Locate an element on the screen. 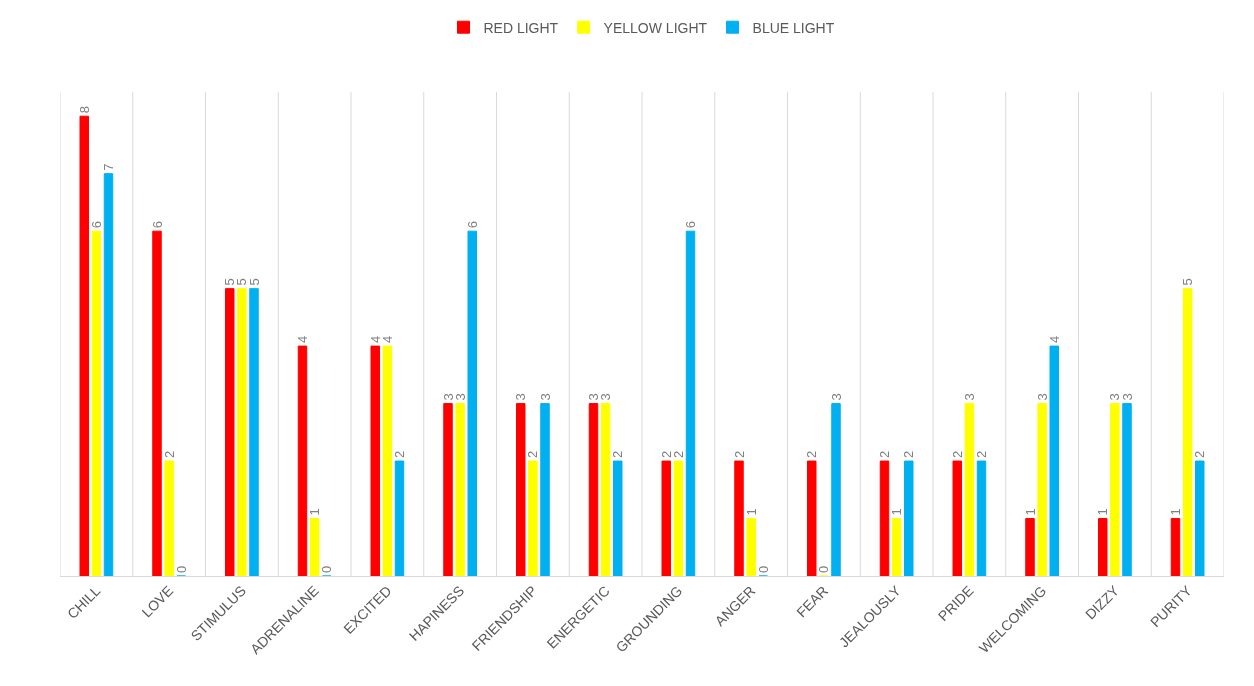 The height and width of the screenshot is (686, 1254). legend-label: RED LIGHT is located at coordinates (521, 27).